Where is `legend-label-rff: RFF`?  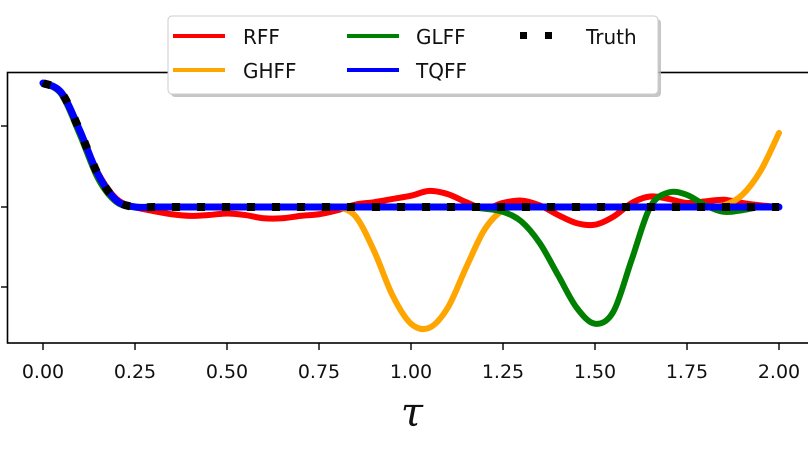 legend-label-rff: RFF is located at coordinates (261, 37).